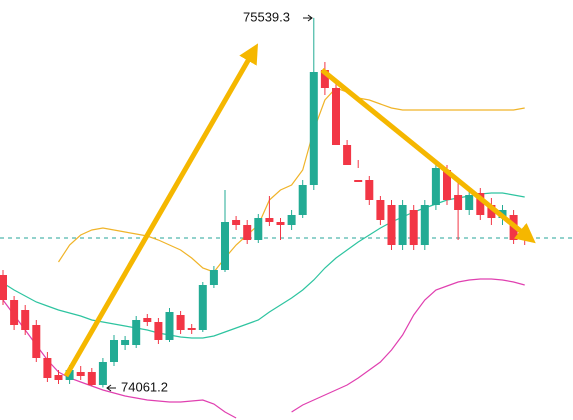 This screenshot has height=420, width=573. What do you see at coordinates (111, 388) in the screenshot?
I see `low-pointer` at bounding box center [111, 388].